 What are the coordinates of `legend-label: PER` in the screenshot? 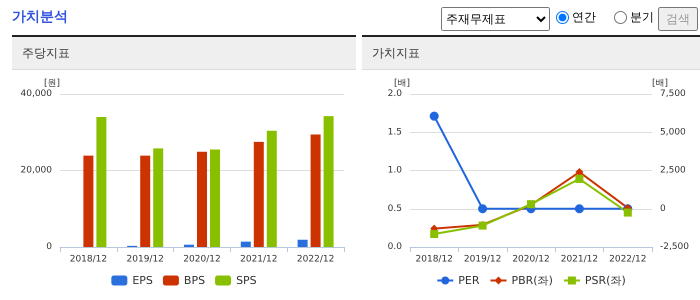 It's located at (469, 280).